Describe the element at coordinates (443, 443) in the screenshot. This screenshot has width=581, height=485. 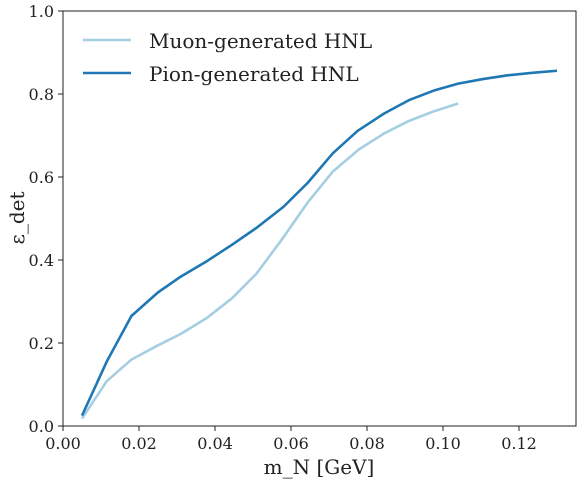
I see `x-tick-label: 0.10` at that location.